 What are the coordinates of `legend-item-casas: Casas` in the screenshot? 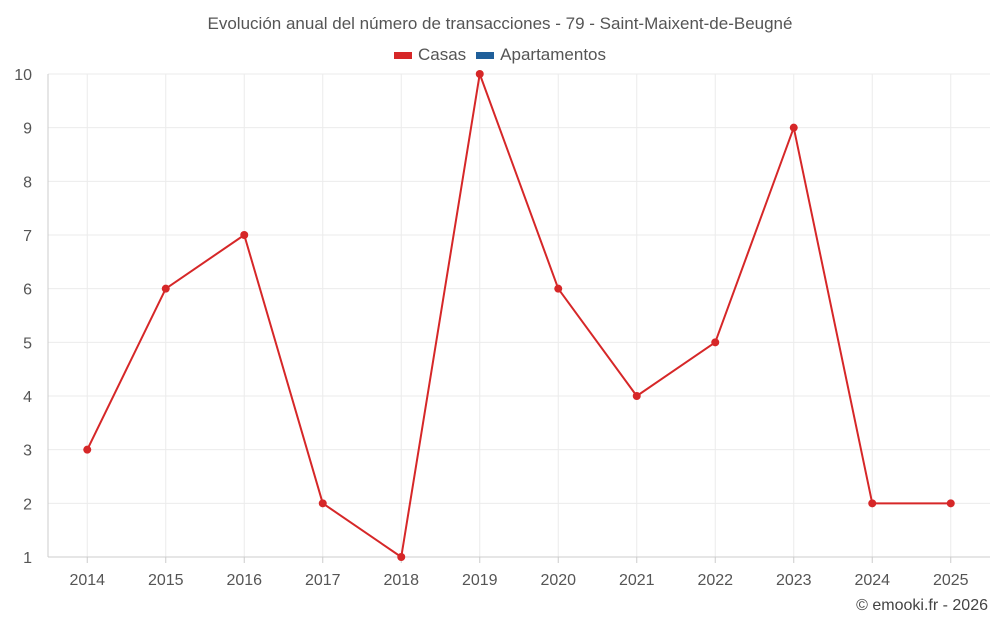 It's located at (430, 55).